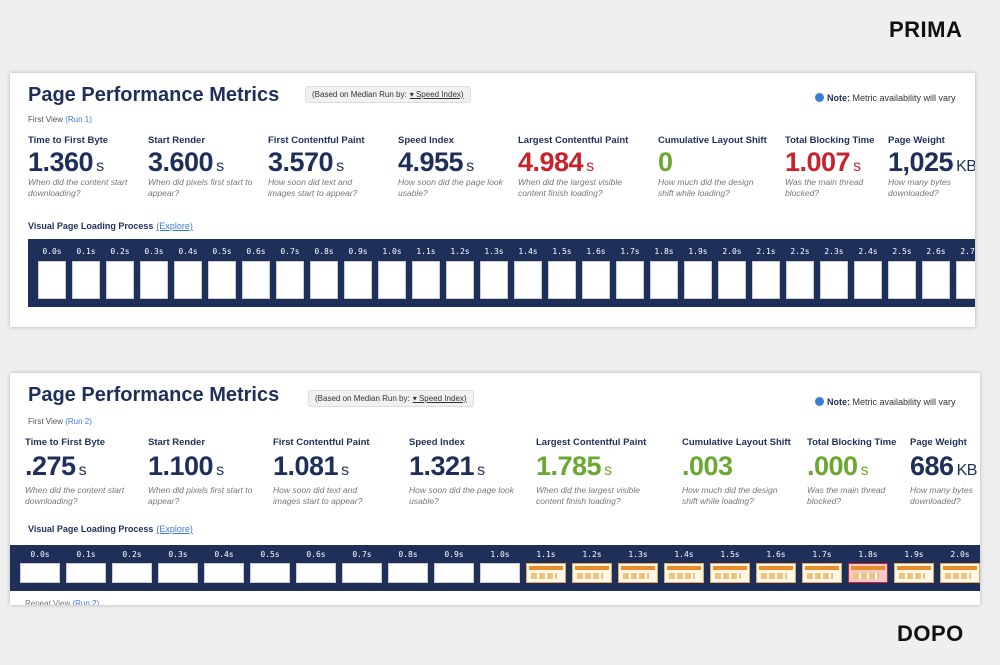  I want to click on frame-time: 0.8s, so click(408, 554).